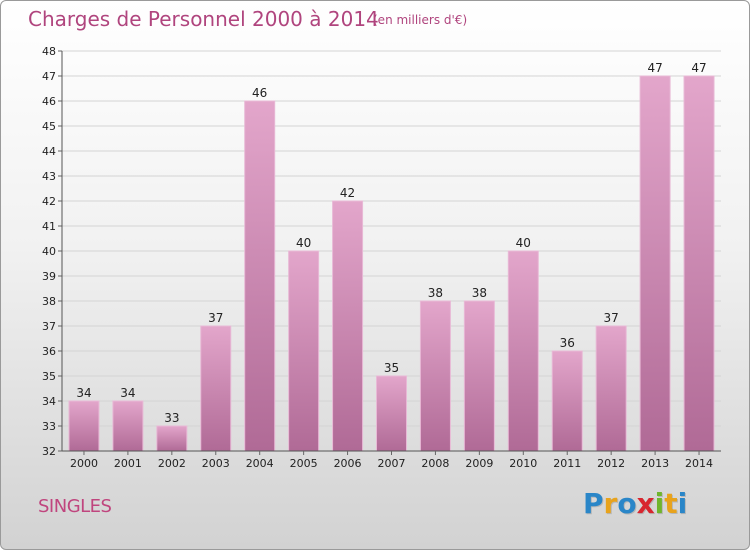 Image resolution: width=750 pixels, height=550 pixels. Describe the element at coordinates (611, 463) in the screenshot. I see `x-tick-label: 2012` at that location.